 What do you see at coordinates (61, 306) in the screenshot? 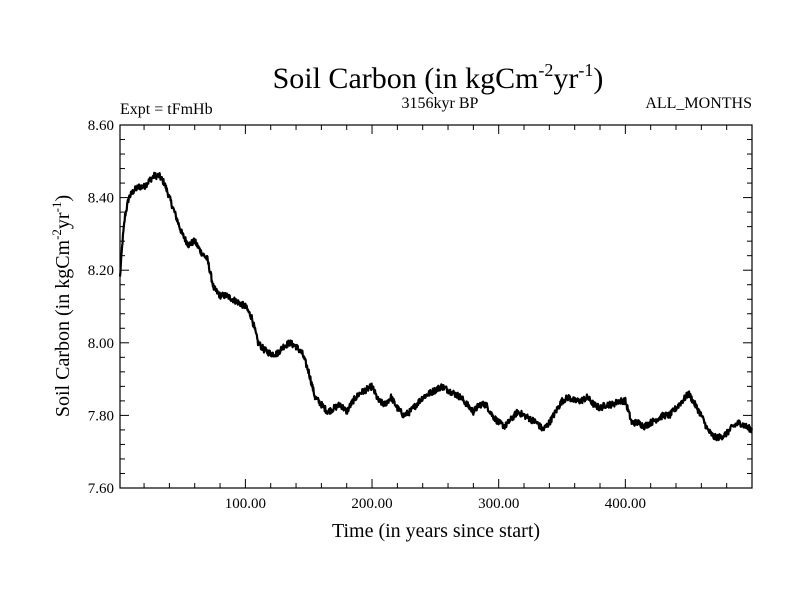
I see `y-axis-label: Soil Carbon (in kgCm-2yr-1)` at bounding box center [61, 306].